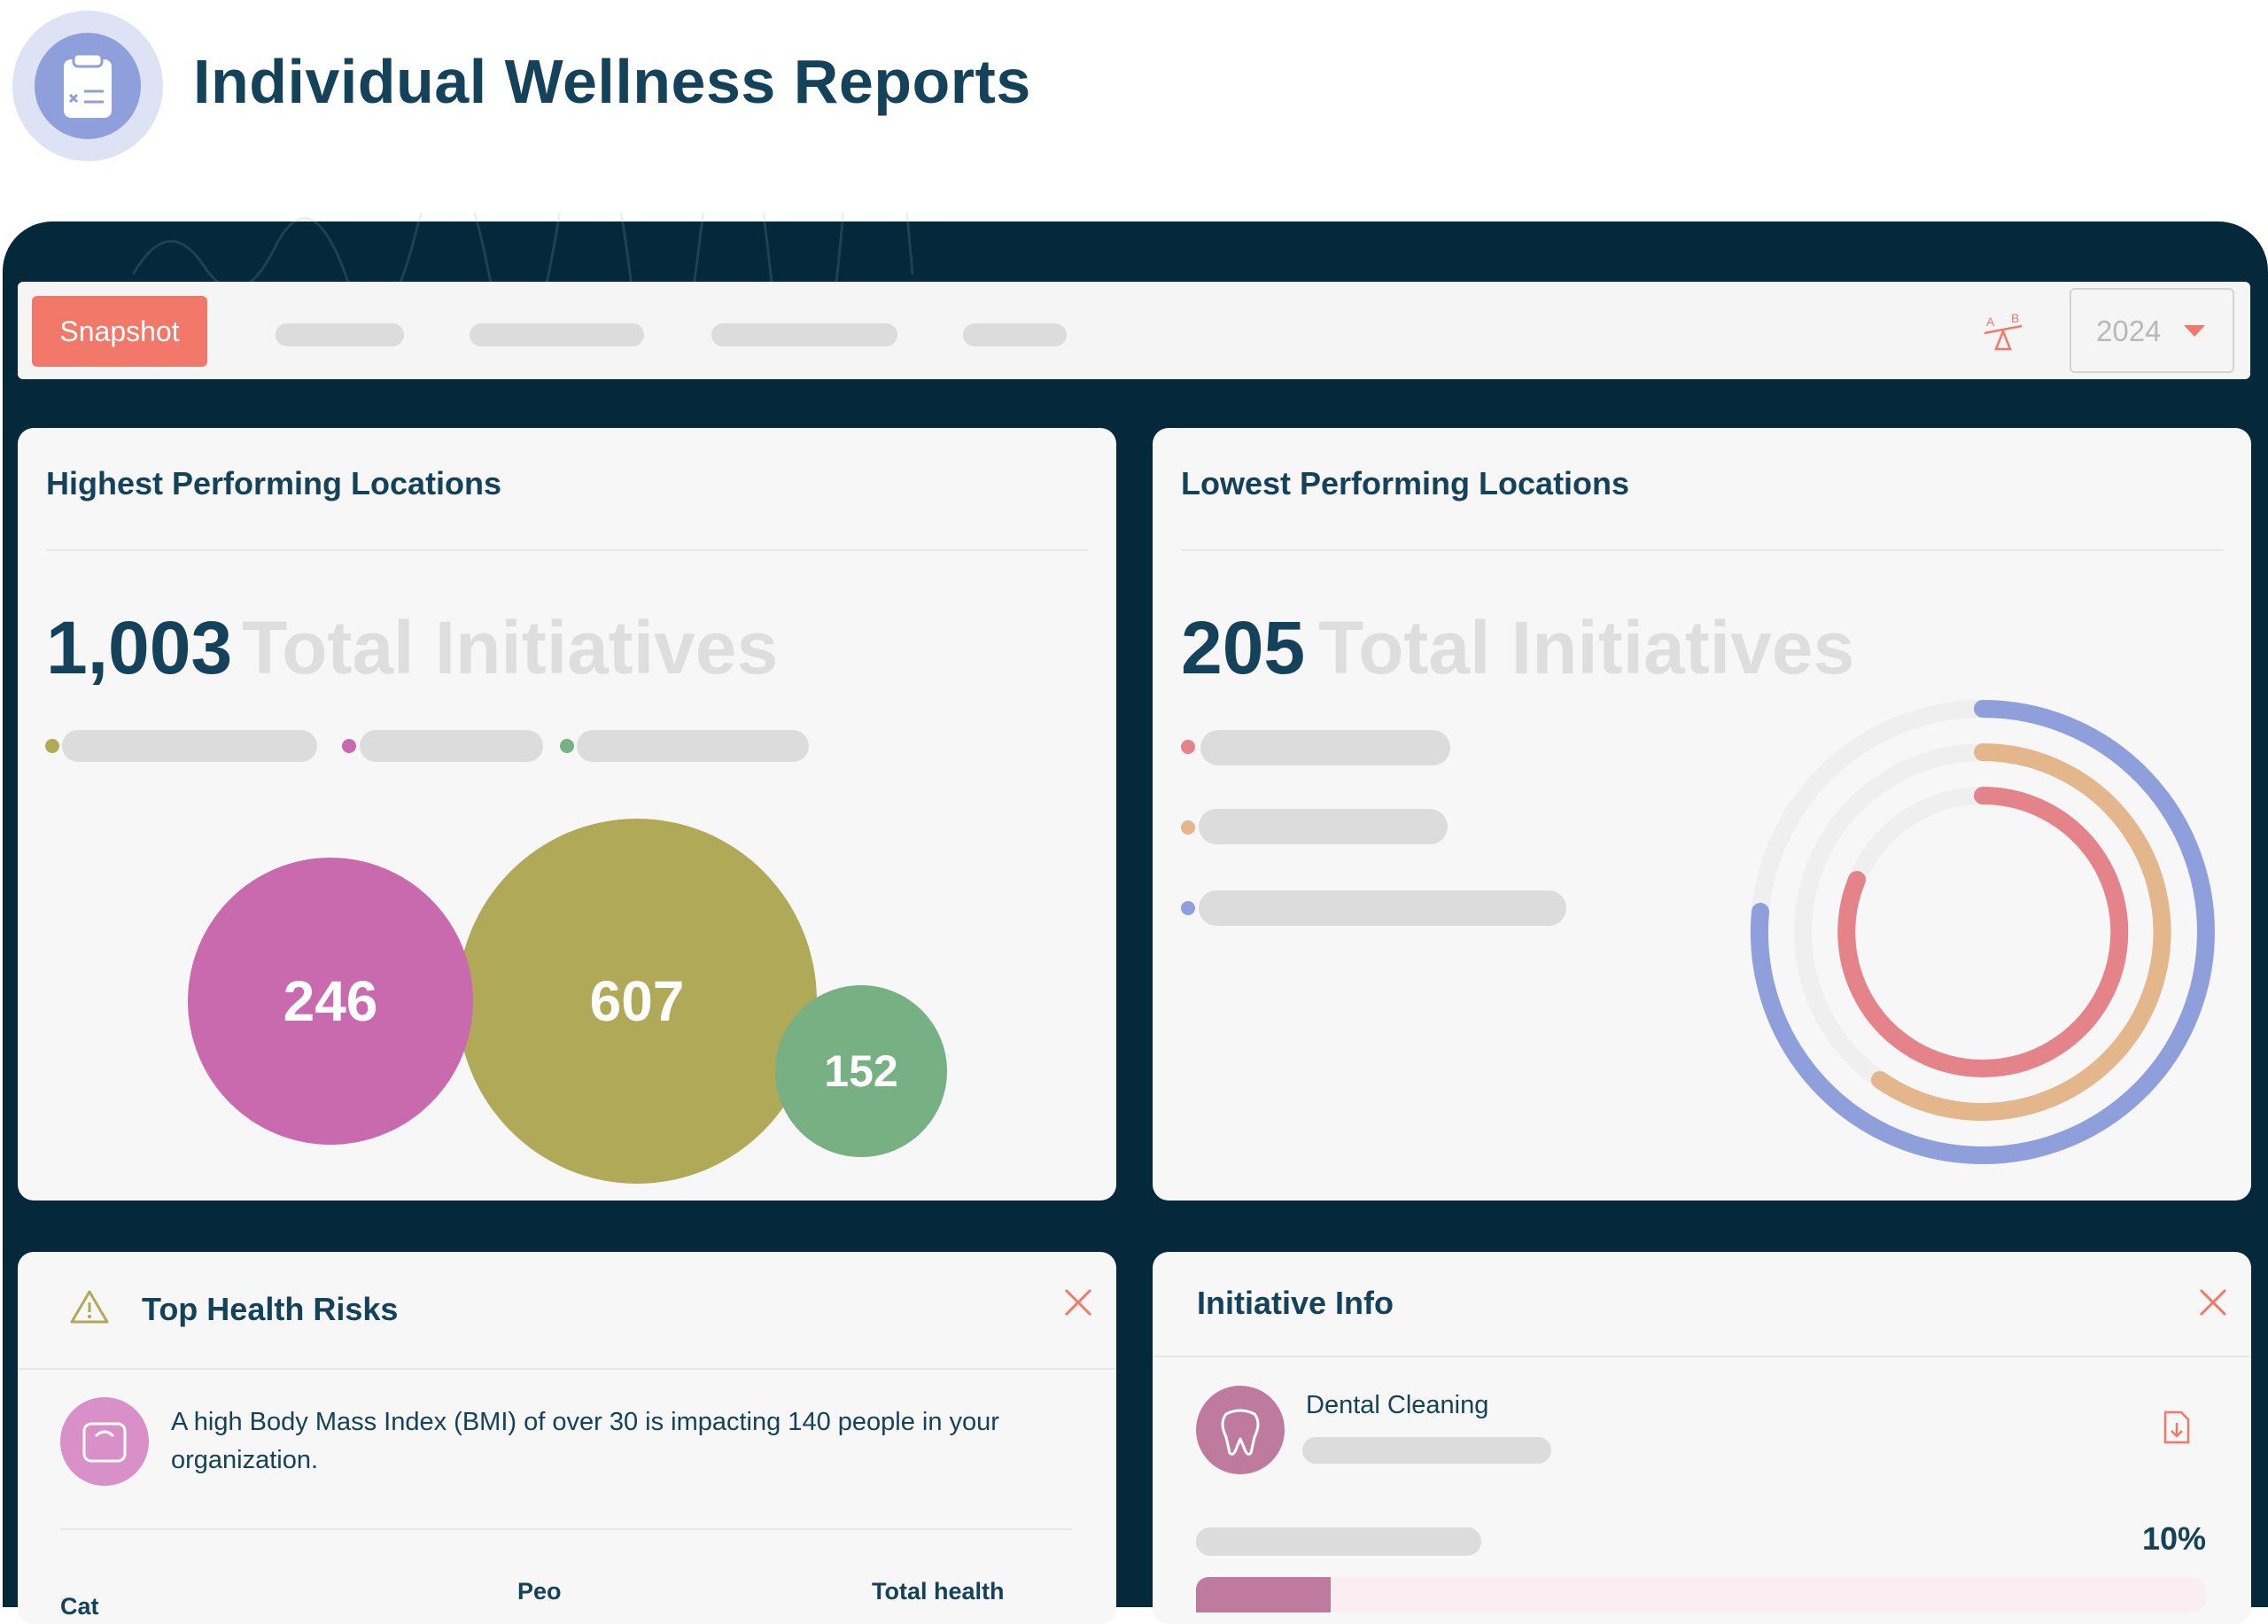 Image resolution: width=2268 pixels, height=1624 pixels. Describe the element at coordinates (861, 1071) in the screenshot. I see `bubble-152: 152` at that location.